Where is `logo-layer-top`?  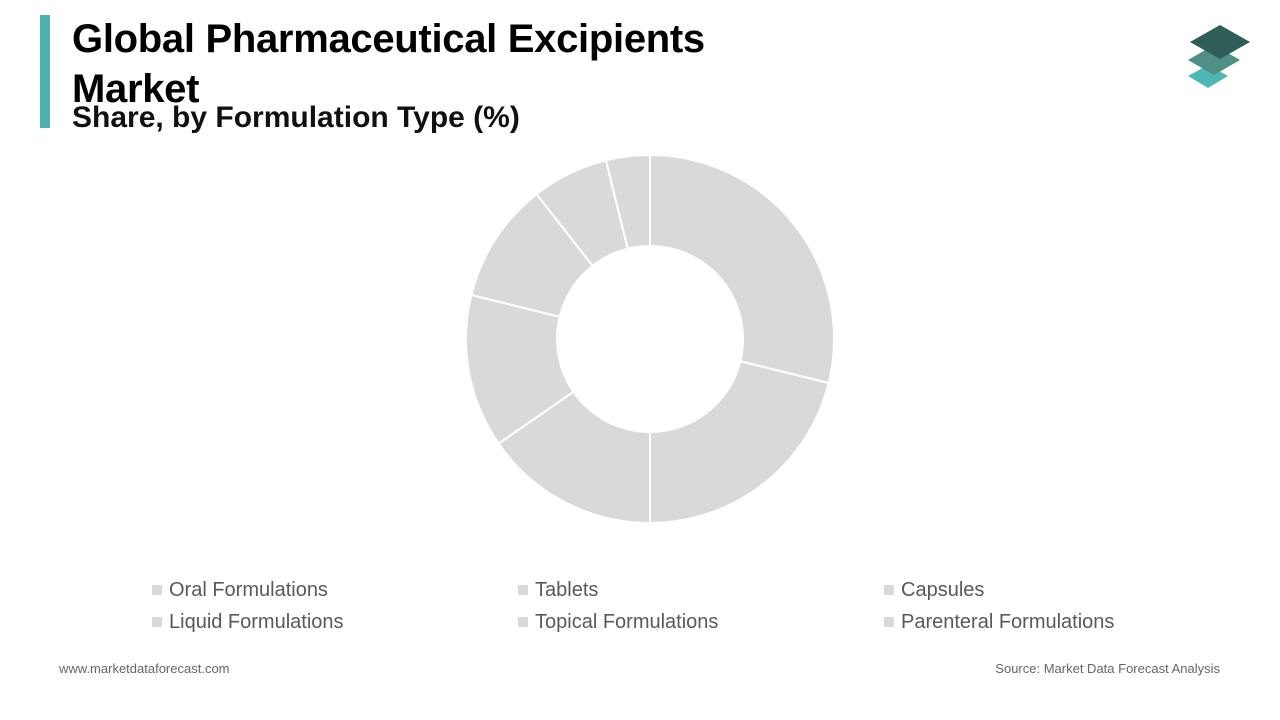
logo-layer-top is located at coordinates (1220, 42).